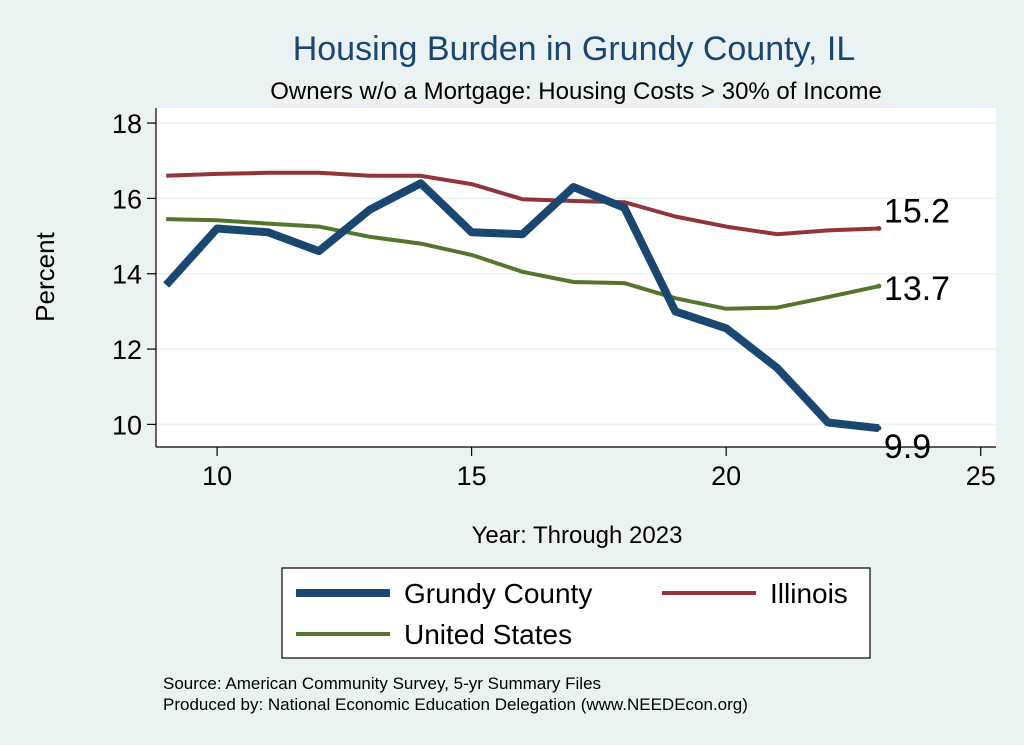 This screenshot has width=1024, height=745. I want to click on series-line-united-states, so click(523, 264).